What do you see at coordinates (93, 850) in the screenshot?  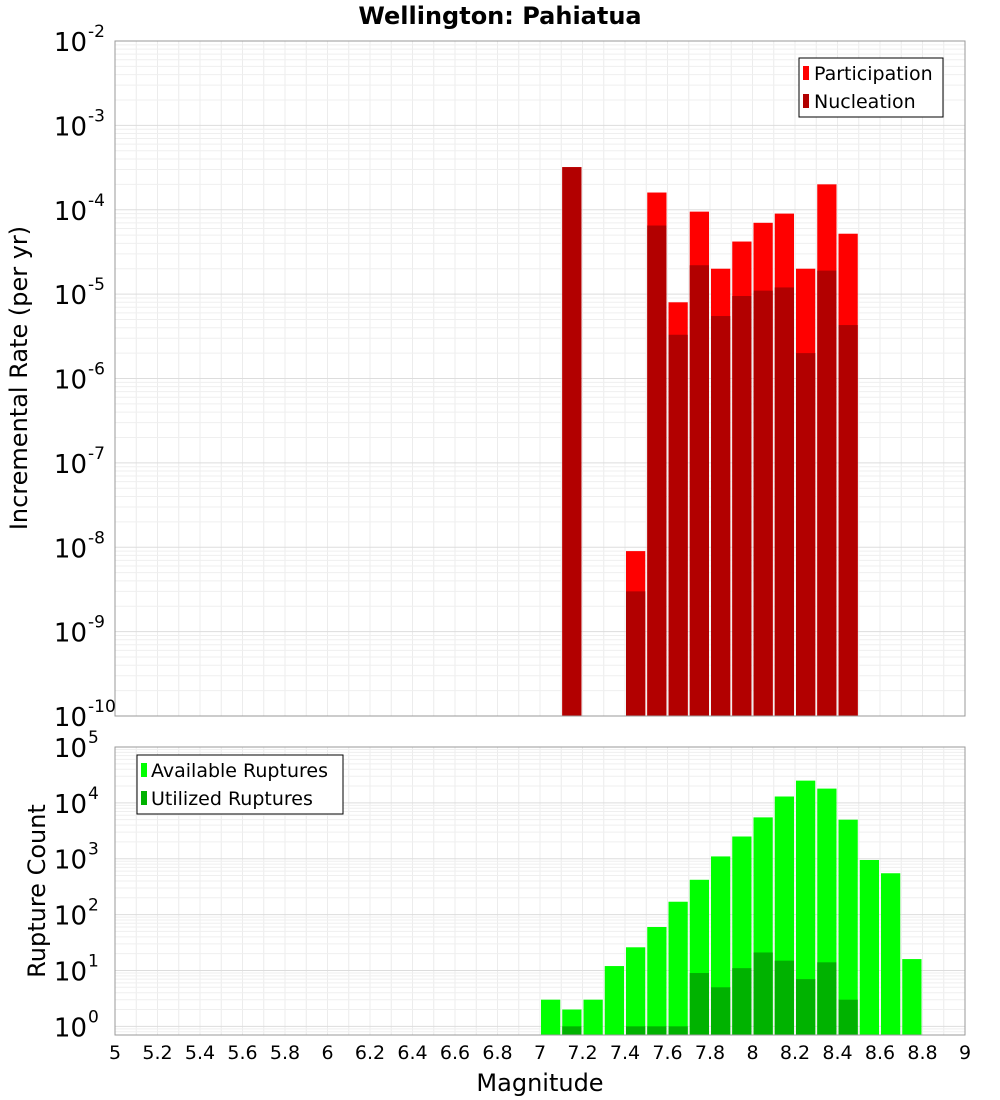 I see `y-tick-exponent: 3` at bounding box center [93, 850].